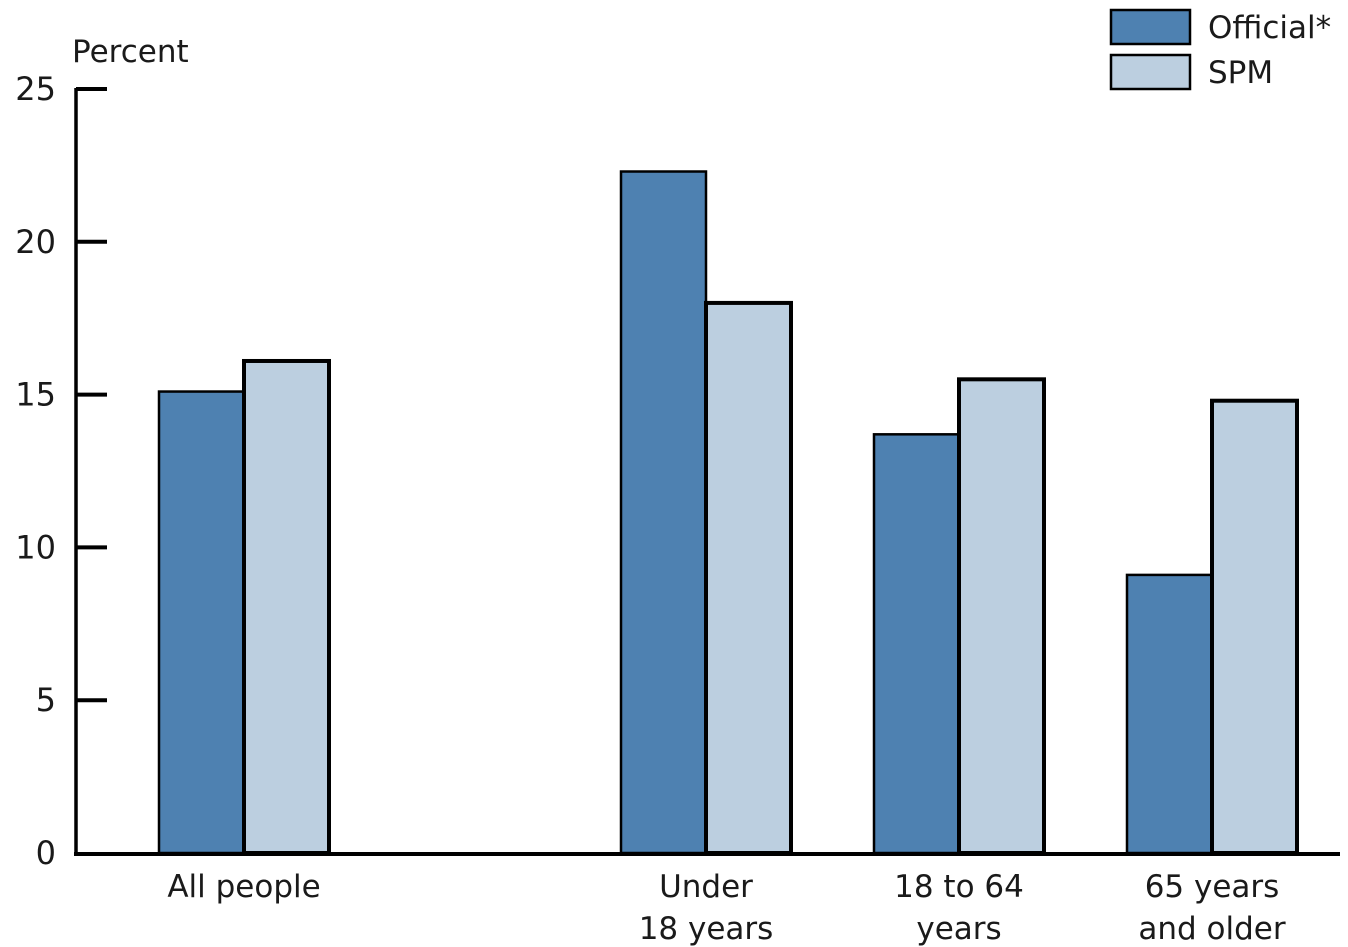 This screenshot has width=1348, height=947. I want to click on y-axis-ticks: 0 5 10 15 20 25, so click(61, 471).